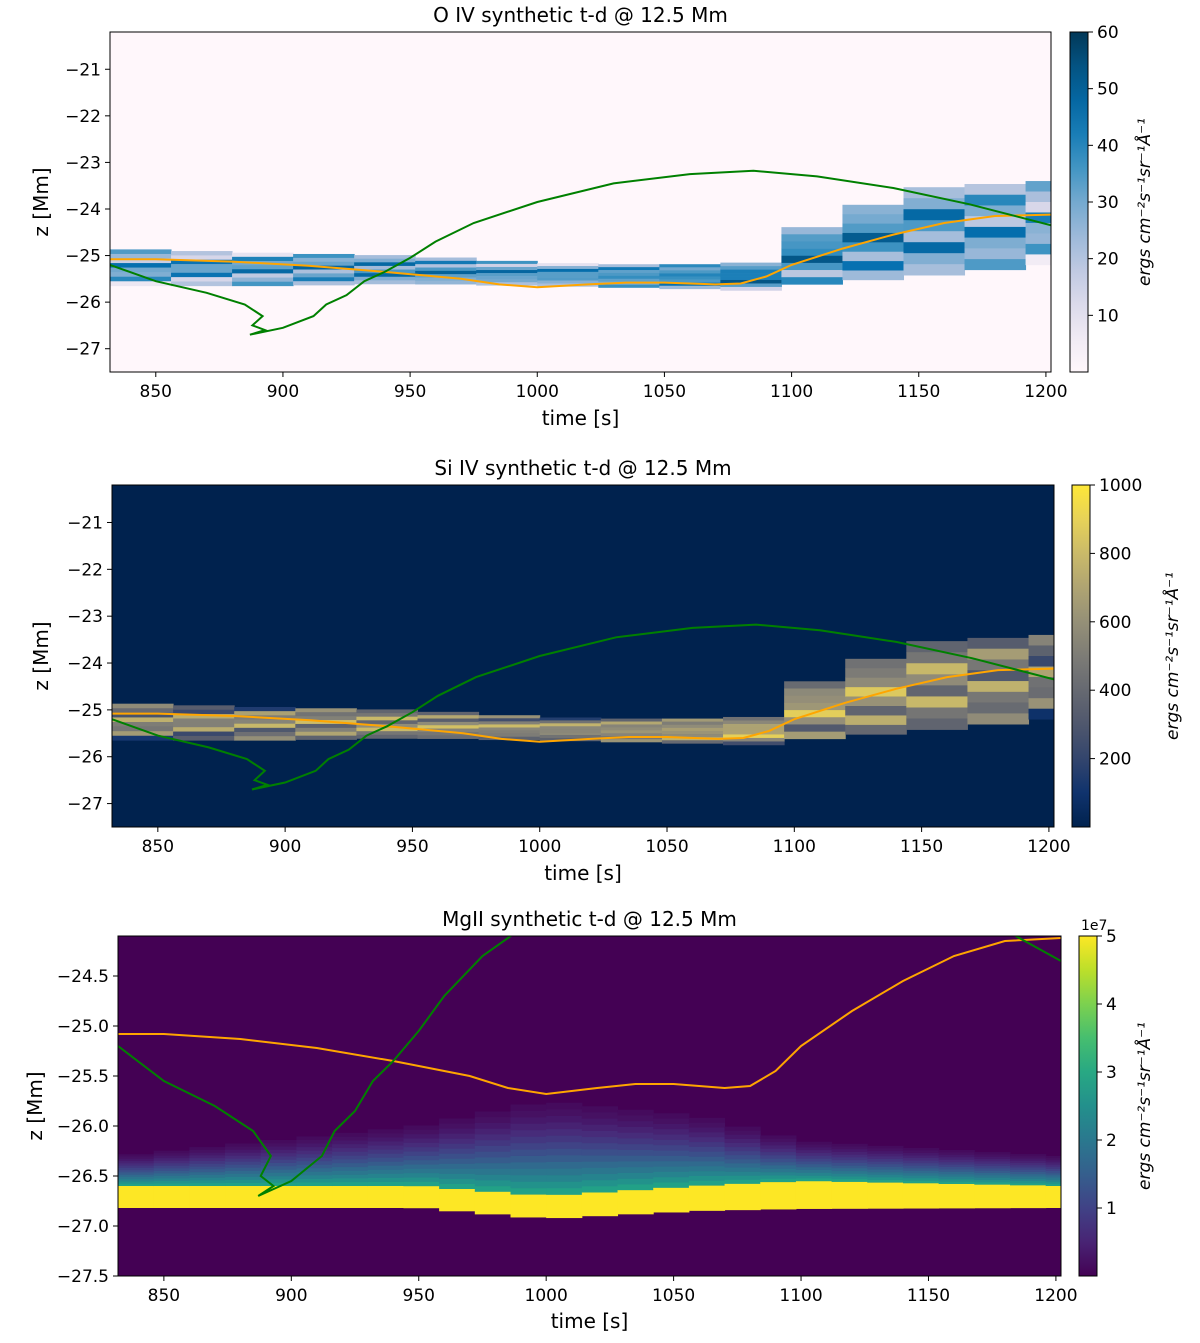  Describe the element at coordinates (590, 1321) in the screenshot. I see `x-axis-label: time [s]` at that location.